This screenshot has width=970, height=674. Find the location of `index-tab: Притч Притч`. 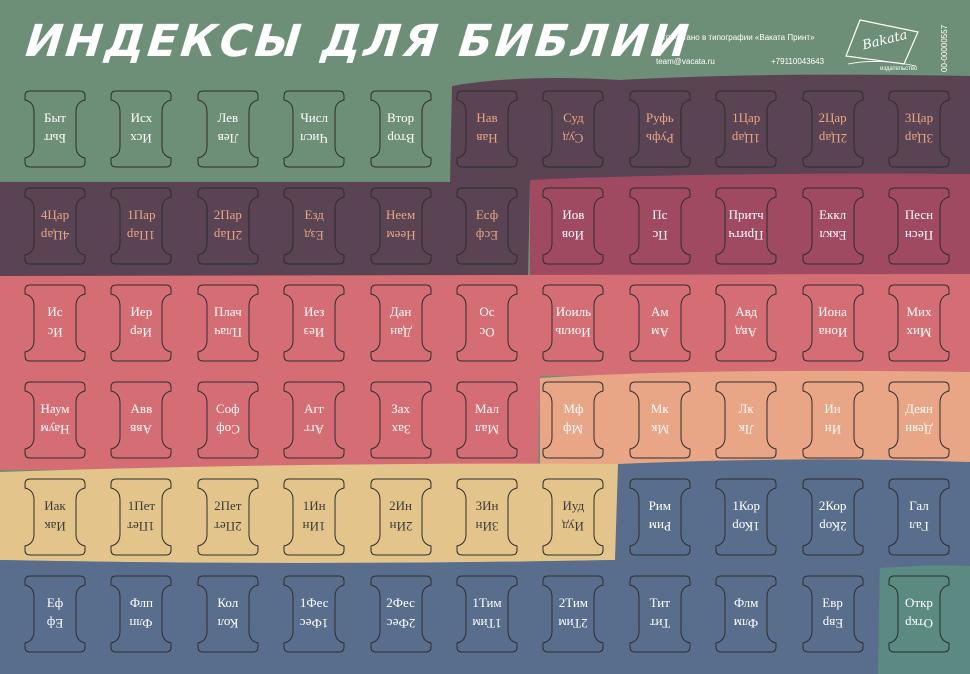

index-tab: Притч Притч is located at coordinates (746, 226).